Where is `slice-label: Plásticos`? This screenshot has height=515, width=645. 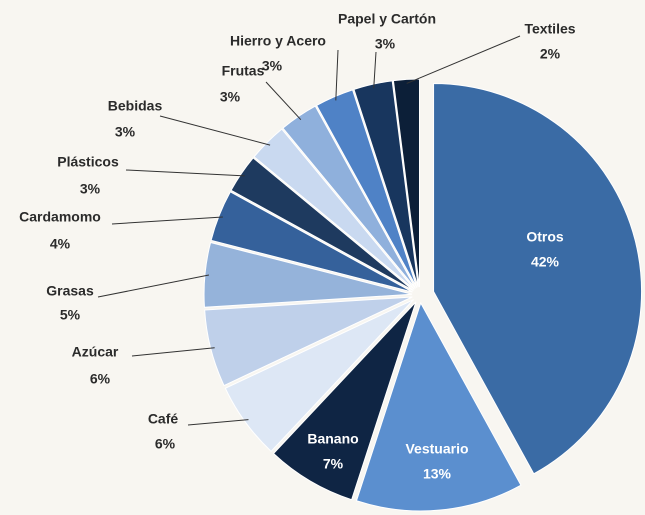
slice-label: Plásticos is located at coordinates (88, 162).